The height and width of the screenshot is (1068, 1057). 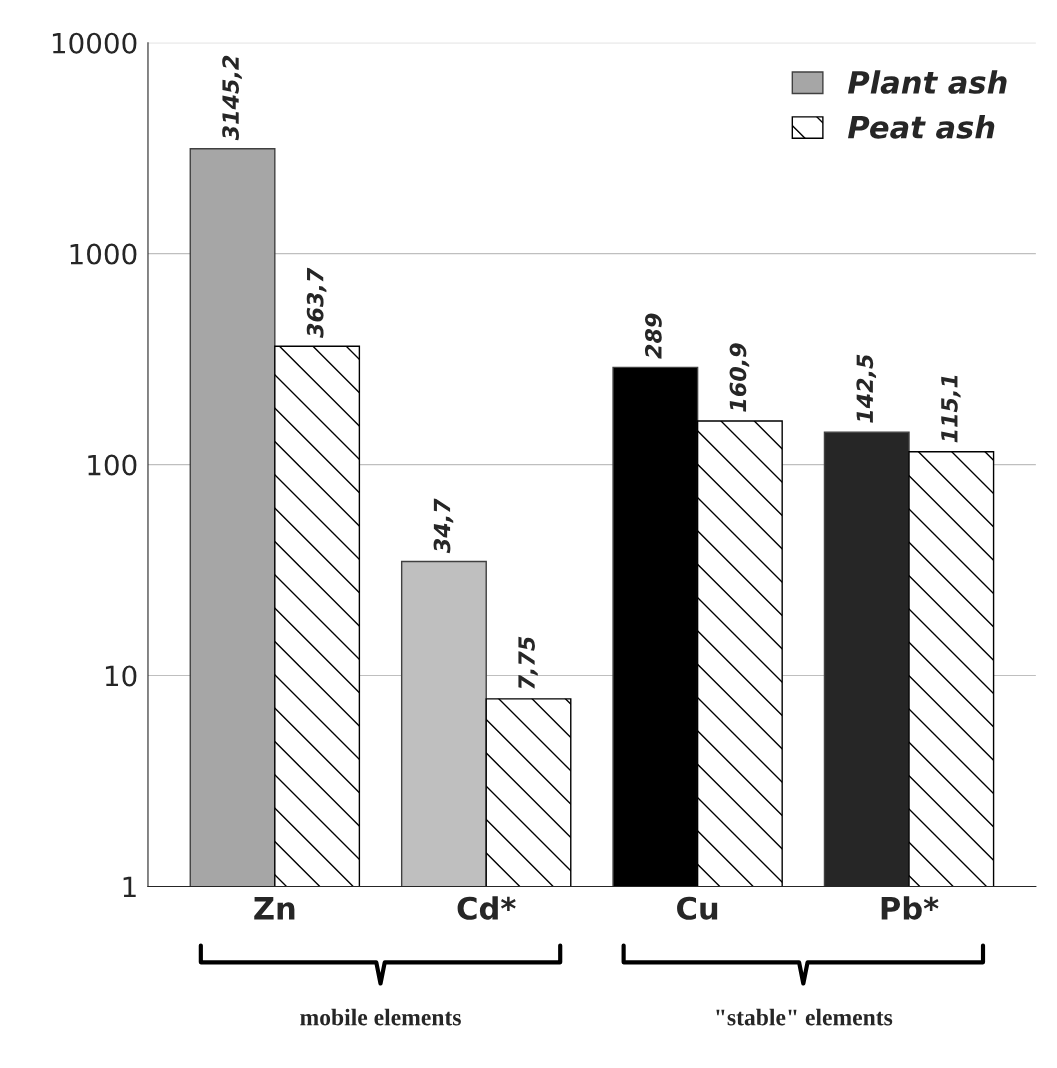 What do you see at coordinates (921, 127) in the screenshot?
I see `legend-label: Peat ash` at bounding box center [921, 127].